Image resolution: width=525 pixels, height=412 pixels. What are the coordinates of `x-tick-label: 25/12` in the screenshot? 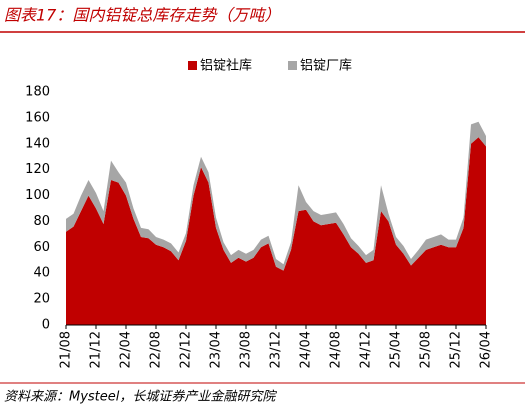 It's located at (456, 349).